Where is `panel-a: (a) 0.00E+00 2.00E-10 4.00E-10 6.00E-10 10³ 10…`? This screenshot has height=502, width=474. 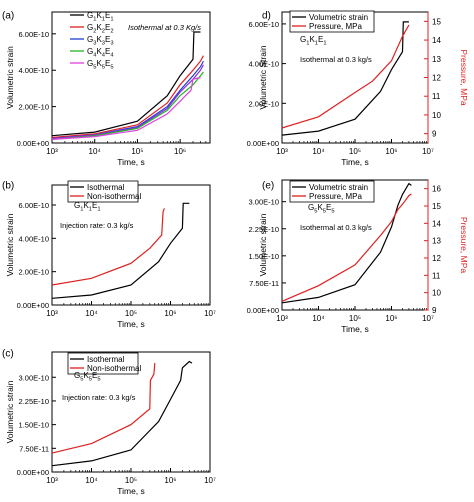 panel-a: (a) 0.00E+00 2.00E-10 4.00E-10 6.00E-10 10³ 10… is located at coordinates (106, 88).